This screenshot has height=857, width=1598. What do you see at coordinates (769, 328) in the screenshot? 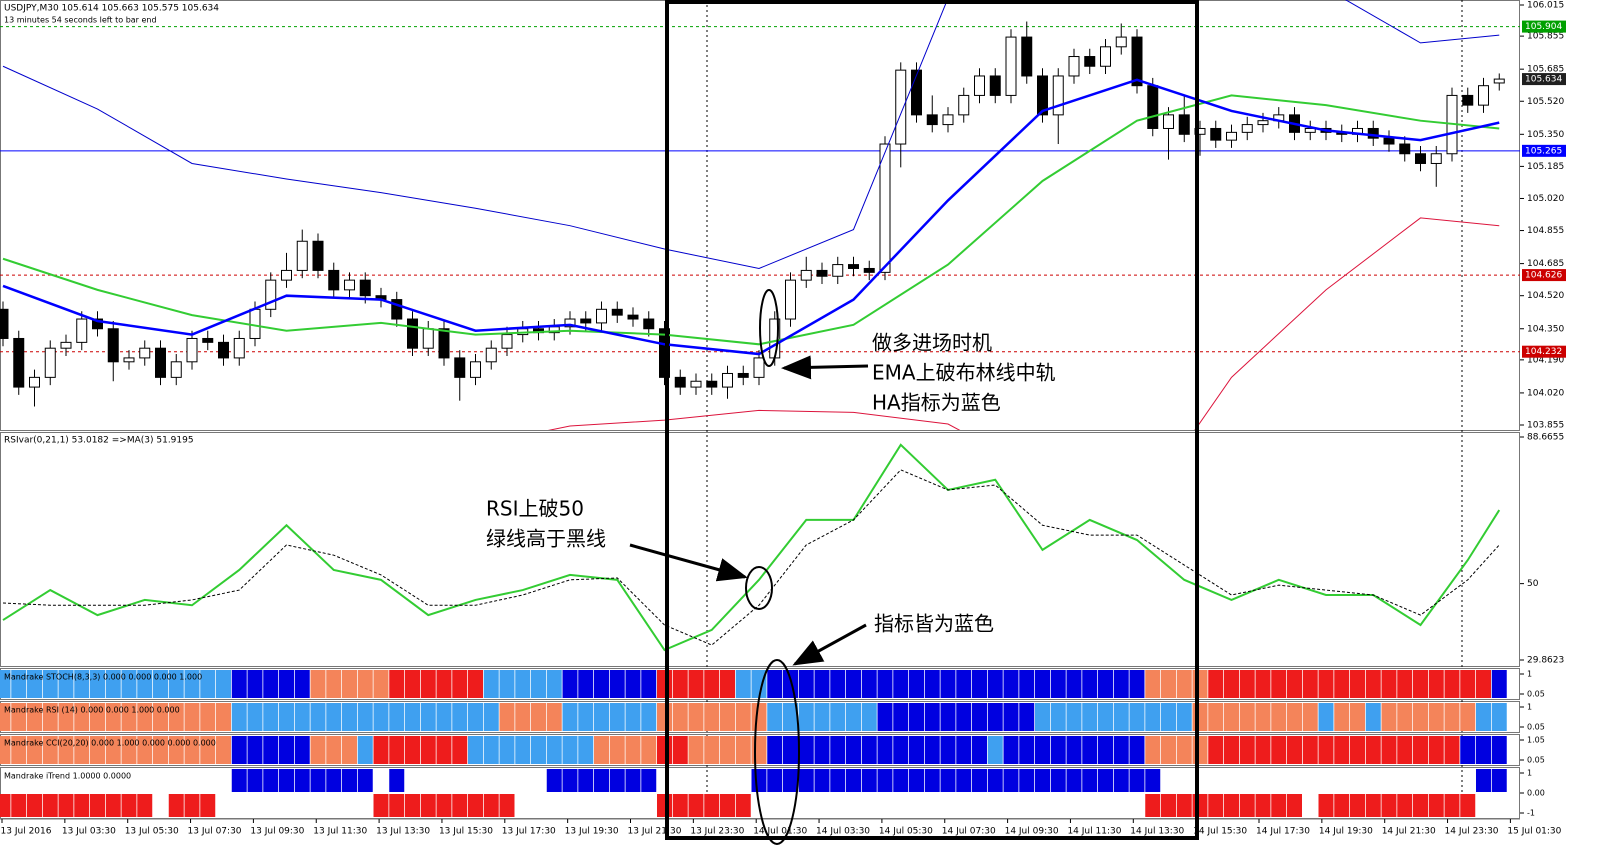
I see `ellipse` at bounding box center [769, 328].